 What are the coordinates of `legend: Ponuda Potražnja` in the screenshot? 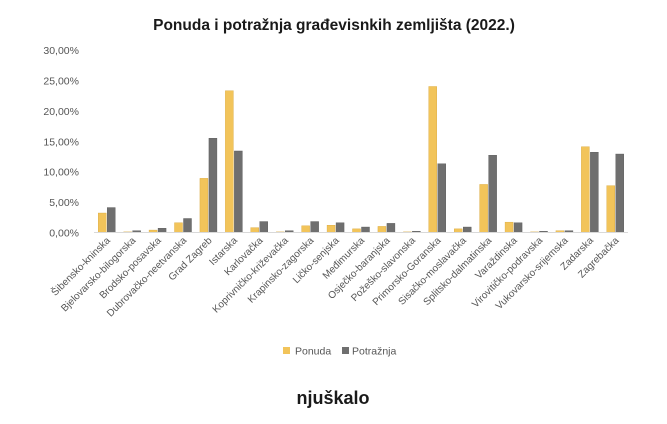 It's located at (340, 352).